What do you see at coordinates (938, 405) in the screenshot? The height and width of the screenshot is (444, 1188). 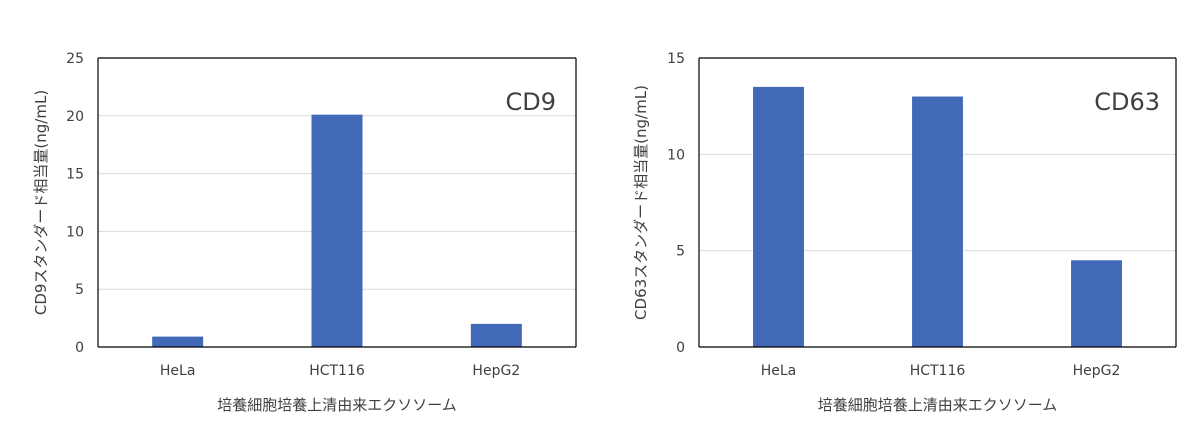 I see `cd63-x-axis-title: 培養細胞培養上清由来エクソソーム` at bounding box center [938, 405].